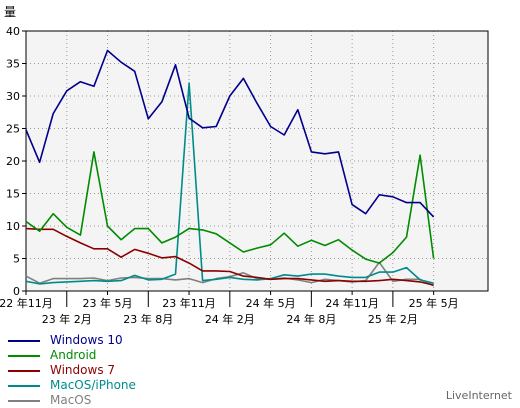  Describe the element at coordinates (16, 259) in the screenshot. I see `y-tick-label: 5` at that location.